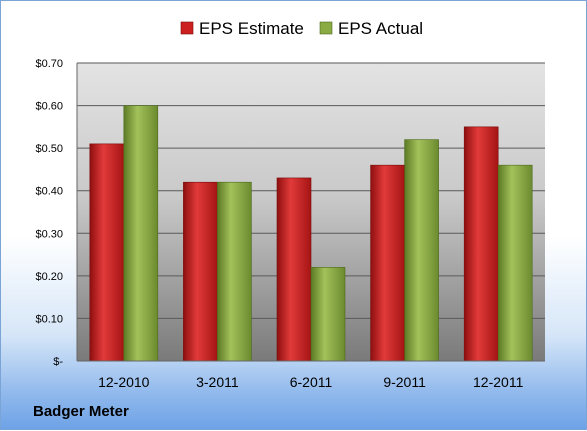  What do you see at coordinates (49, 319) in the screenshot?
I see `y-tick-label: $0.10` at bounding box center [49, 319].